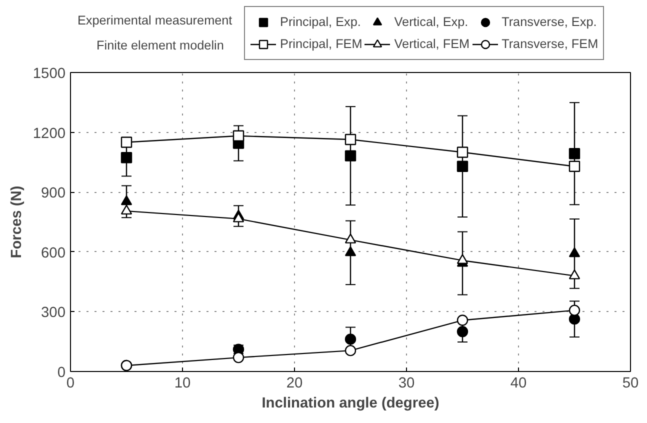  I want to click on x-tick-label: 10, so click(182, 384).